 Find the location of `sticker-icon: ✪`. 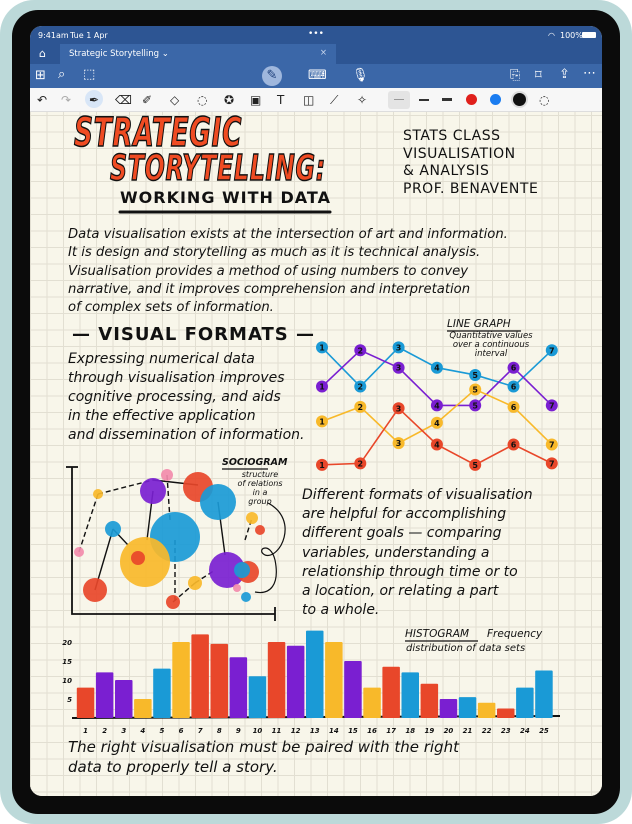

sticker-icon: ✪ is located at coordinates (229, 100).